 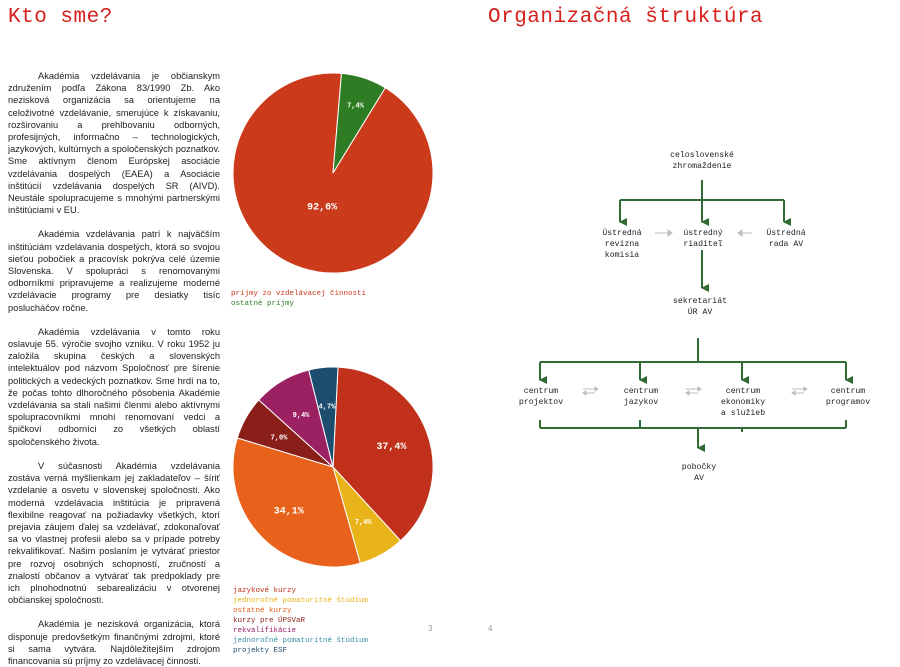 What do you see at coordinates (743, 402) in the screenshot?
I see `org-node-economics-center: centrum ekonomiky a služieb` at bounding box center [743, 402].